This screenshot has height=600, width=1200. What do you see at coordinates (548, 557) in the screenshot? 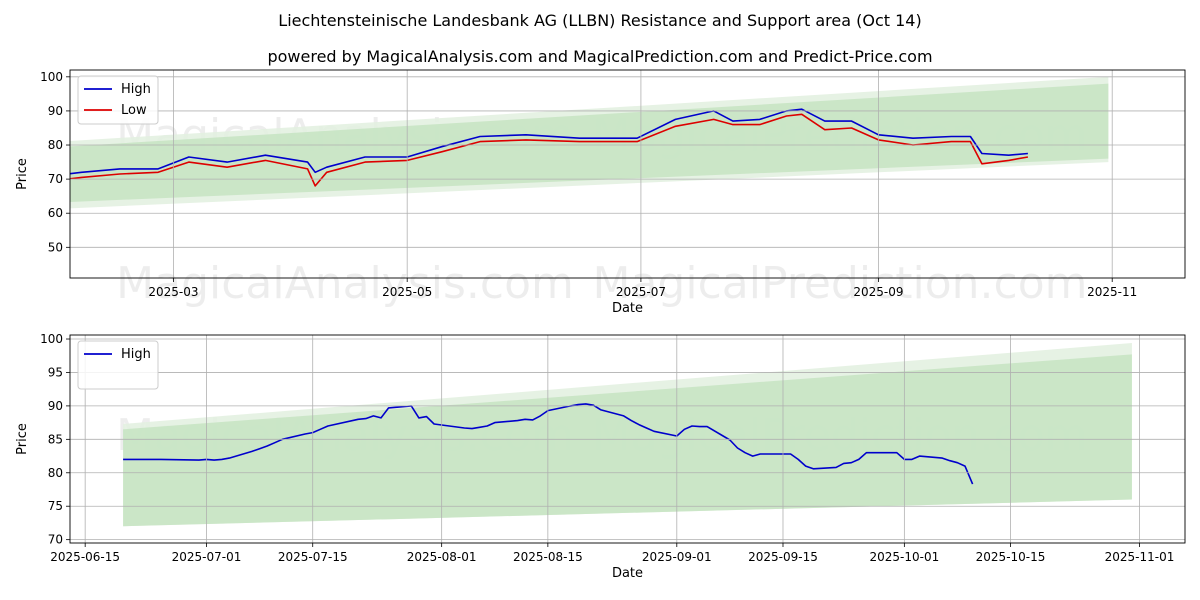
I see `x-tick-label: 2025-08-15` at bounding box center [548, 557].